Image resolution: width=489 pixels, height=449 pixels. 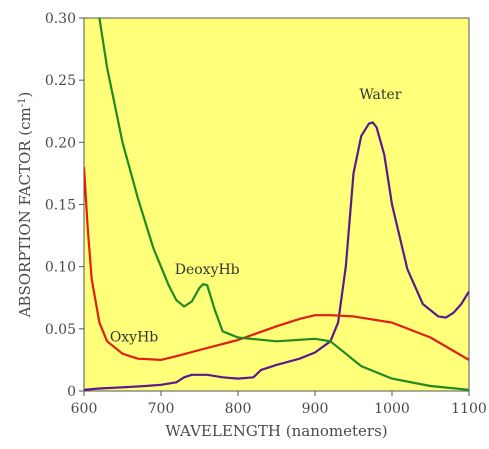 What do you see at coordinates (161, 409) in the screenshot?
I see `x-tick-label: 700` at bounding box center [161, 409].